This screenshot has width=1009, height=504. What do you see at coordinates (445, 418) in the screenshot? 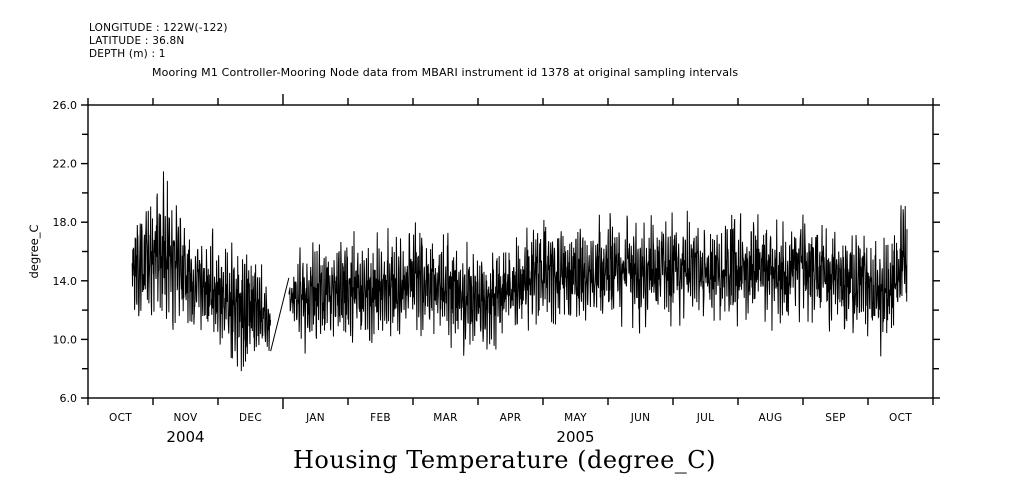
I see `x-month-label: MAR` at bounding box center [445, 418].